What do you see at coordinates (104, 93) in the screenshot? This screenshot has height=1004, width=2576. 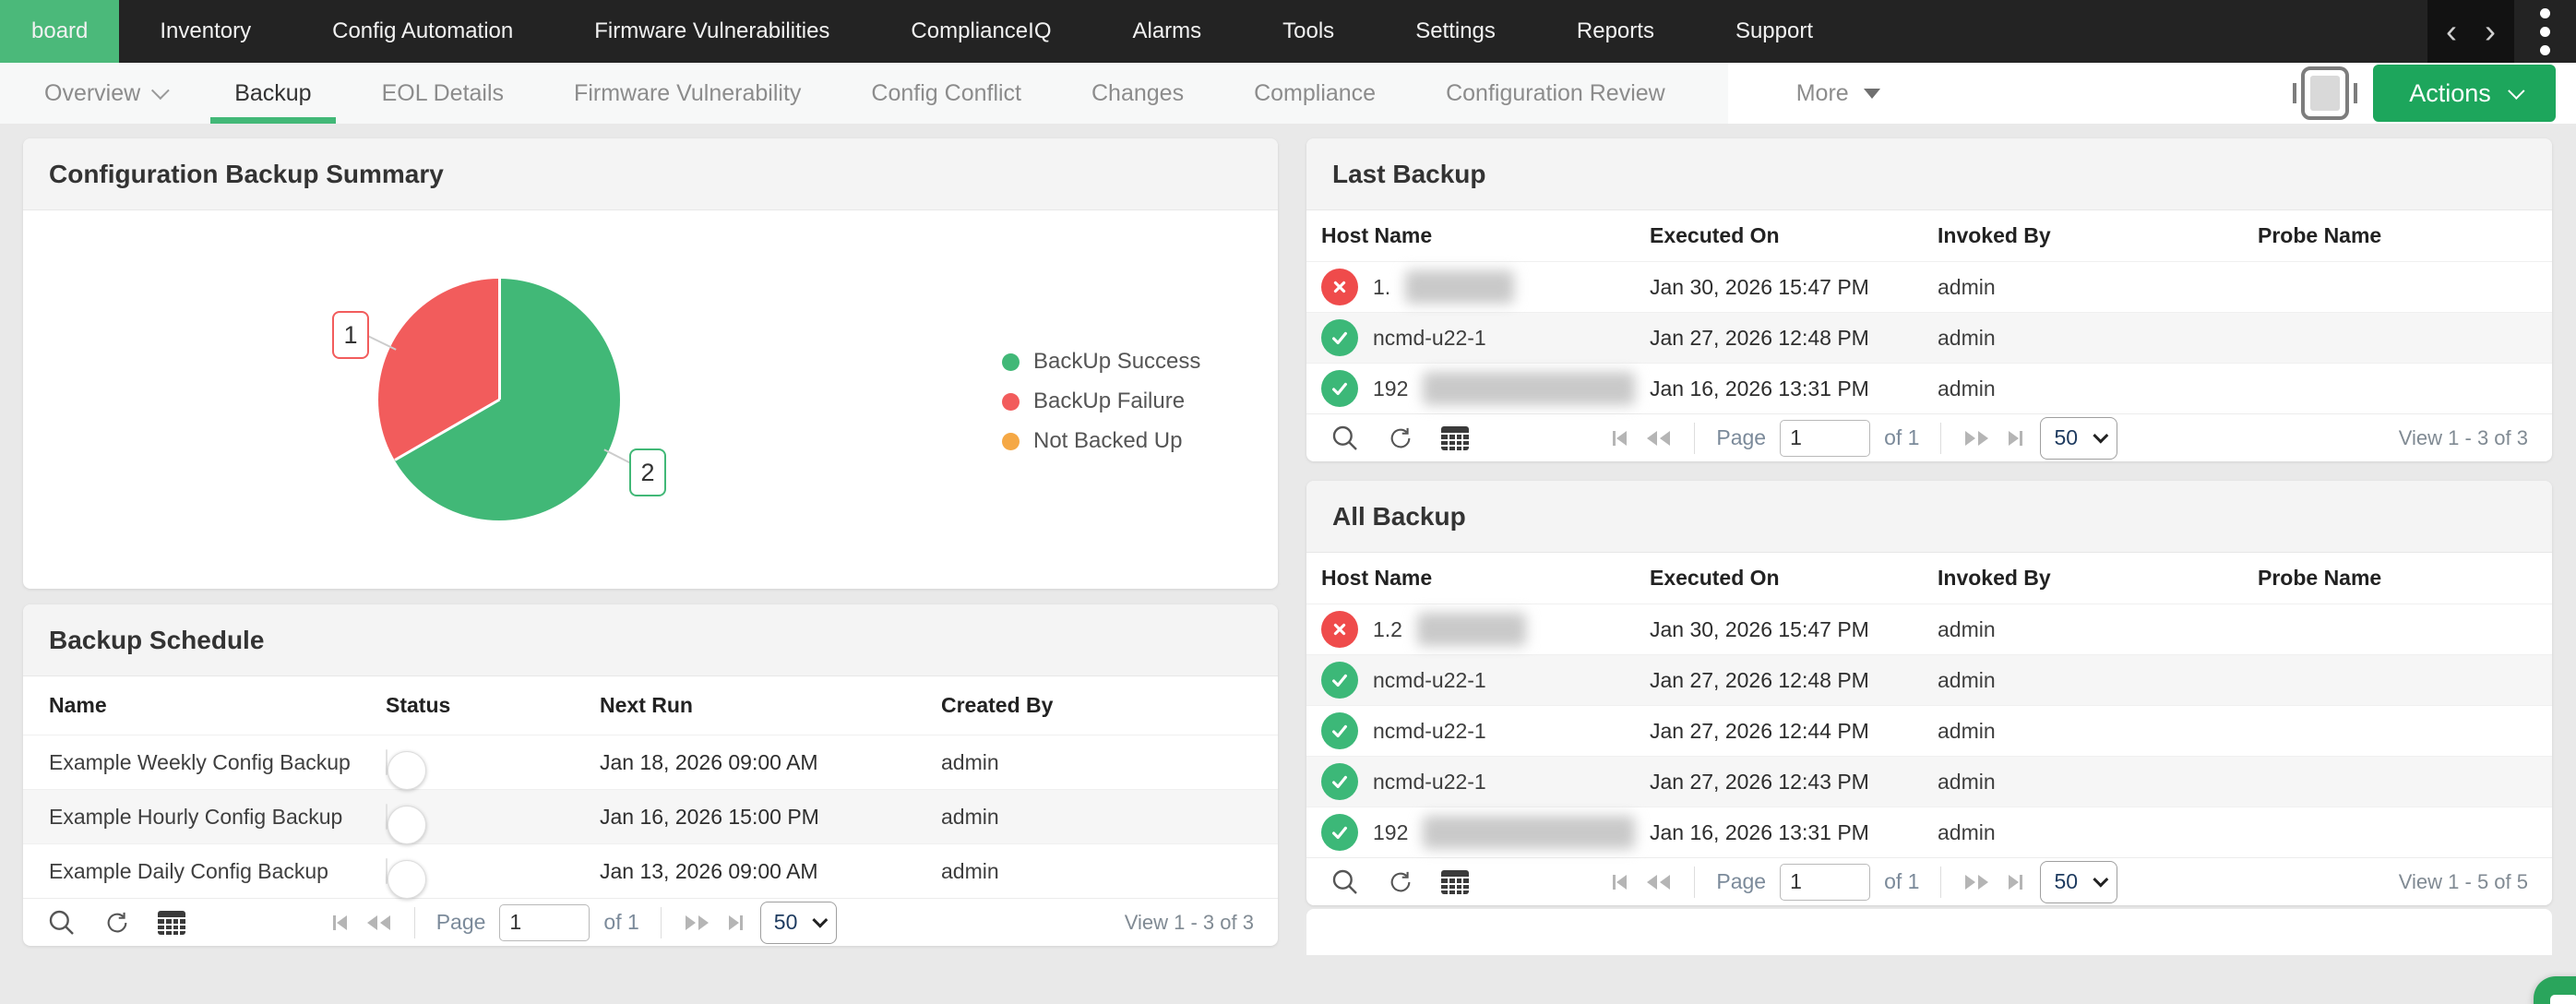 I see `tab-overview: Overview` at bounding box center [104, 93].